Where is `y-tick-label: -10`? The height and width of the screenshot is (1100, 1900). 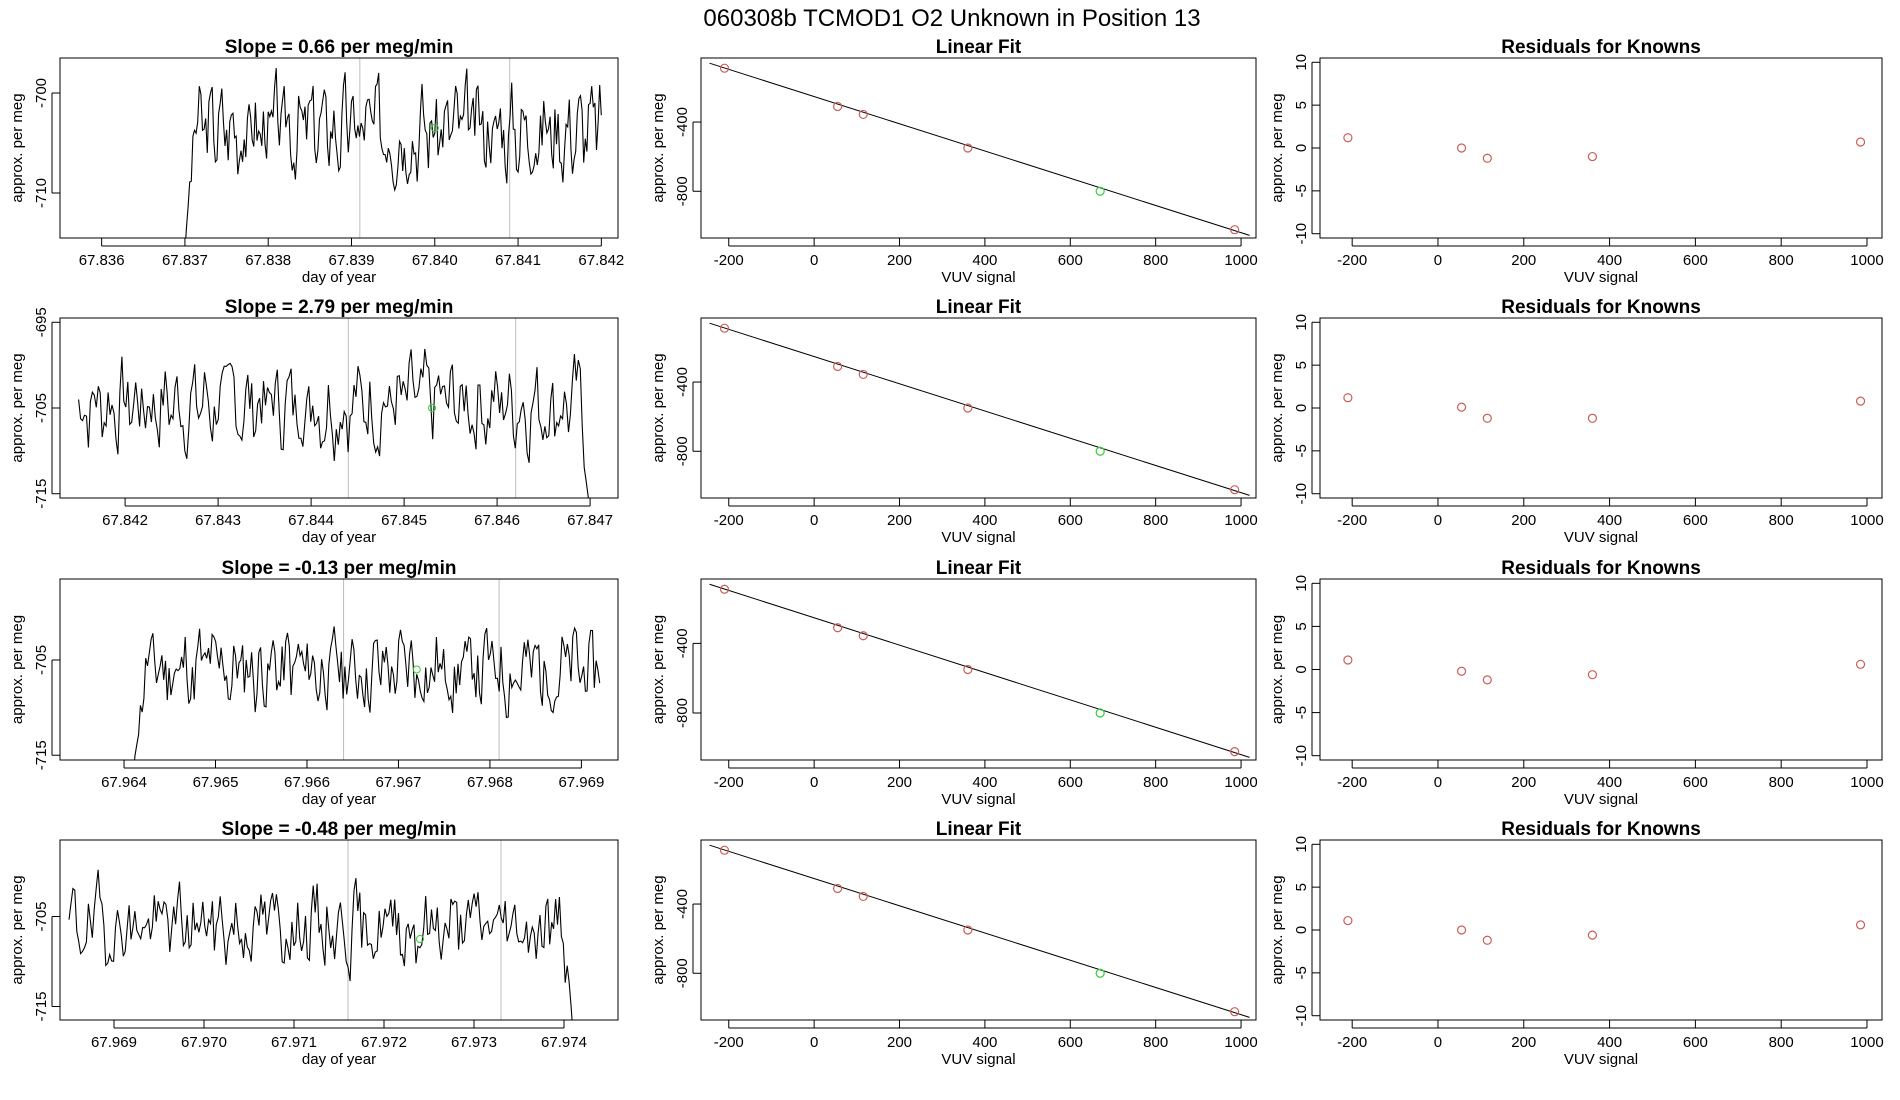
y-tick-label: -10 is located at coordinates (1301, 756).